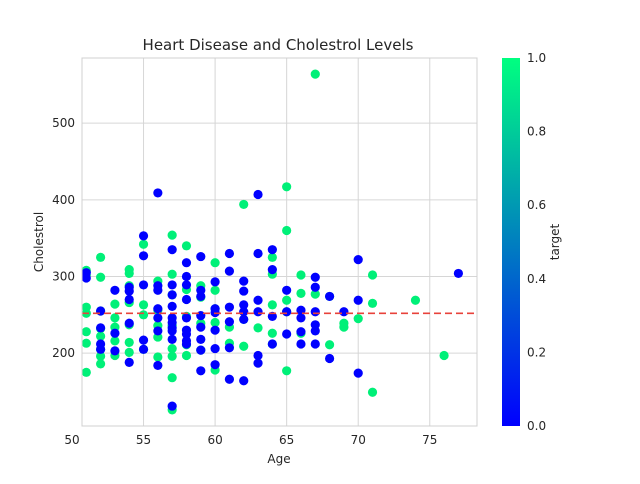  What do you see at coordinates (286, 440) in the screenshot?
I see `x-tick-label: 65` at bounding box center [286, 440].